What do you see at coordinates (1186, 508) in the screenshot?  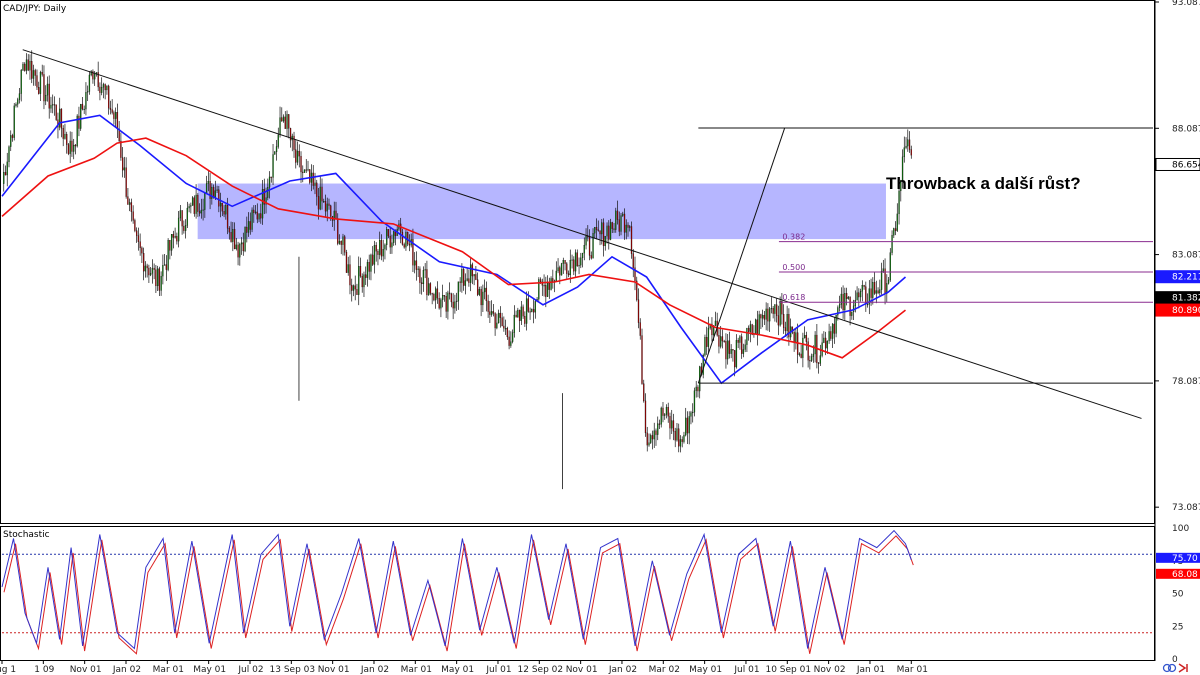 I see `y-tick-label: 73.087` at bounding box center [1186, 508].